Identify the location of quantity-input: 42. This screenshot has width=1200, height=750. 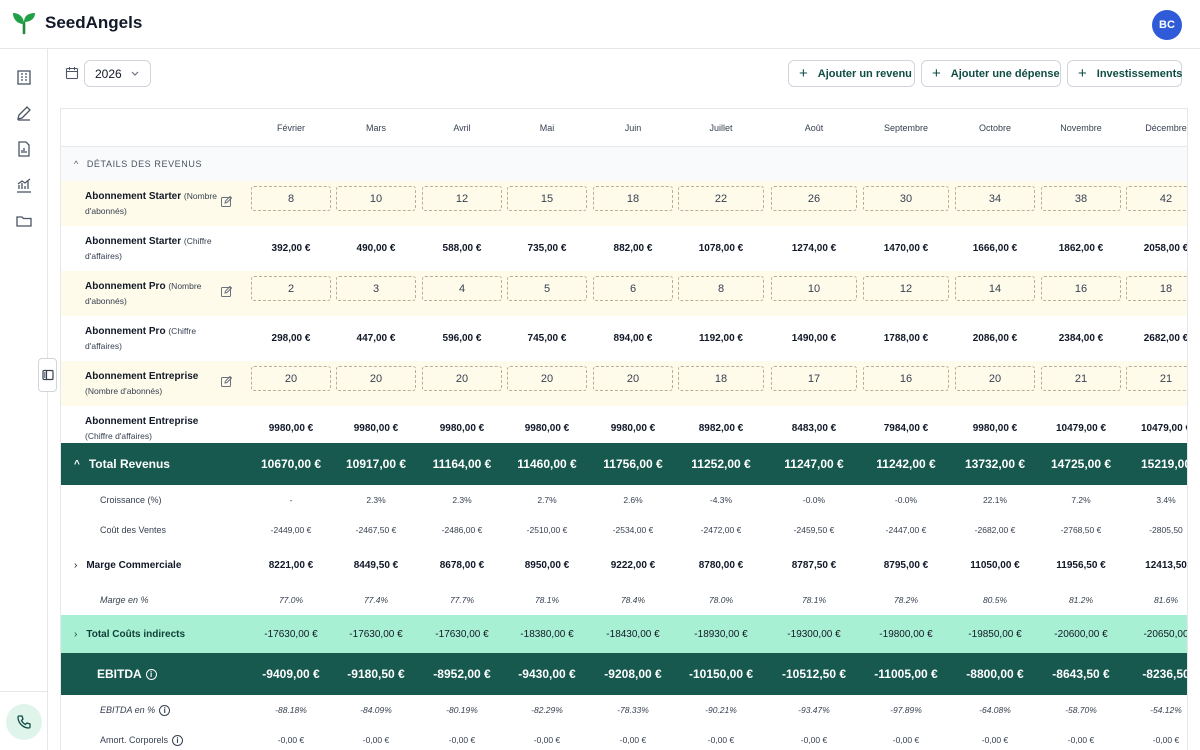
(1156, 198).